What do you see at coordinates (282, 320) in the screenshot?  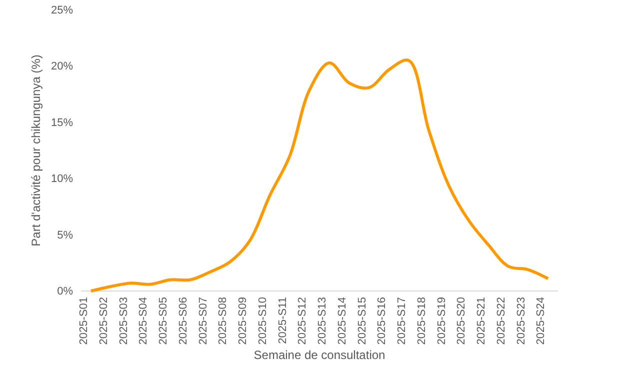 I see `x-tick-label: 2025-S11` at bounding box center [282, 320].